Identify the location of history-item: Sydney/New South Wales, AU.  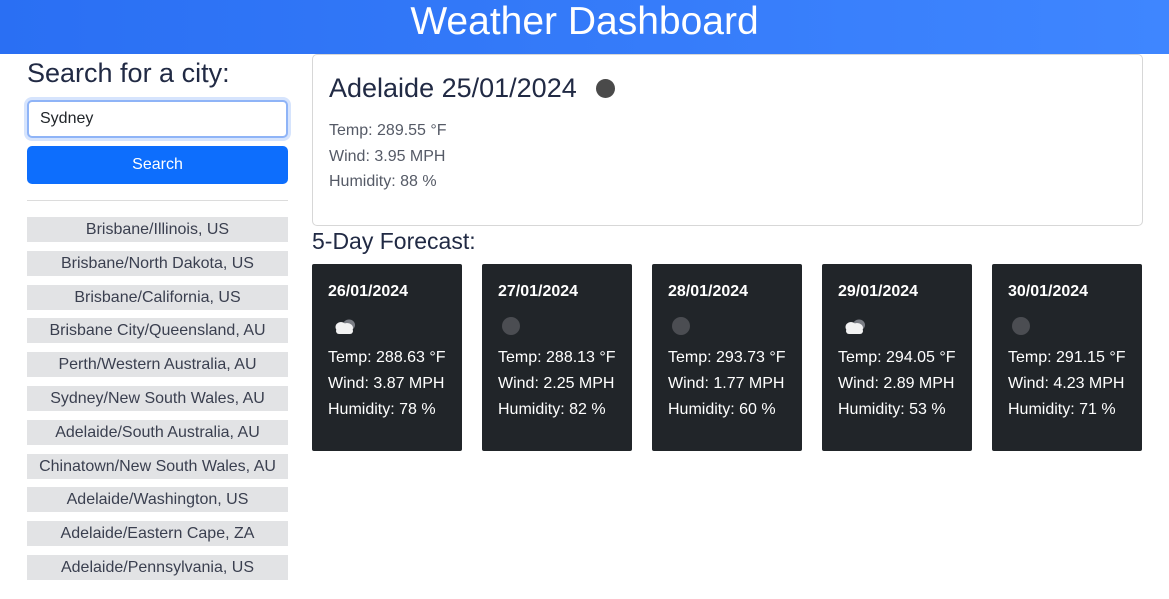
(157, 398).